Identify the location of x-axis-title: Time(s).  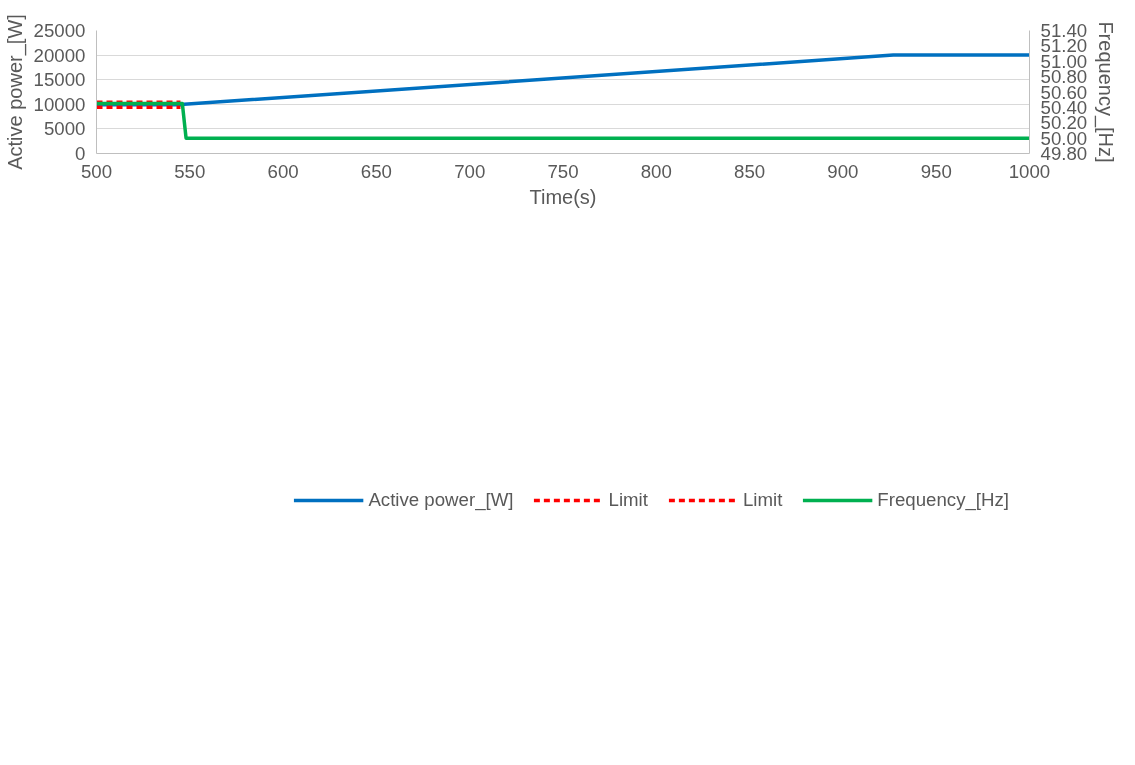
(563, 196).